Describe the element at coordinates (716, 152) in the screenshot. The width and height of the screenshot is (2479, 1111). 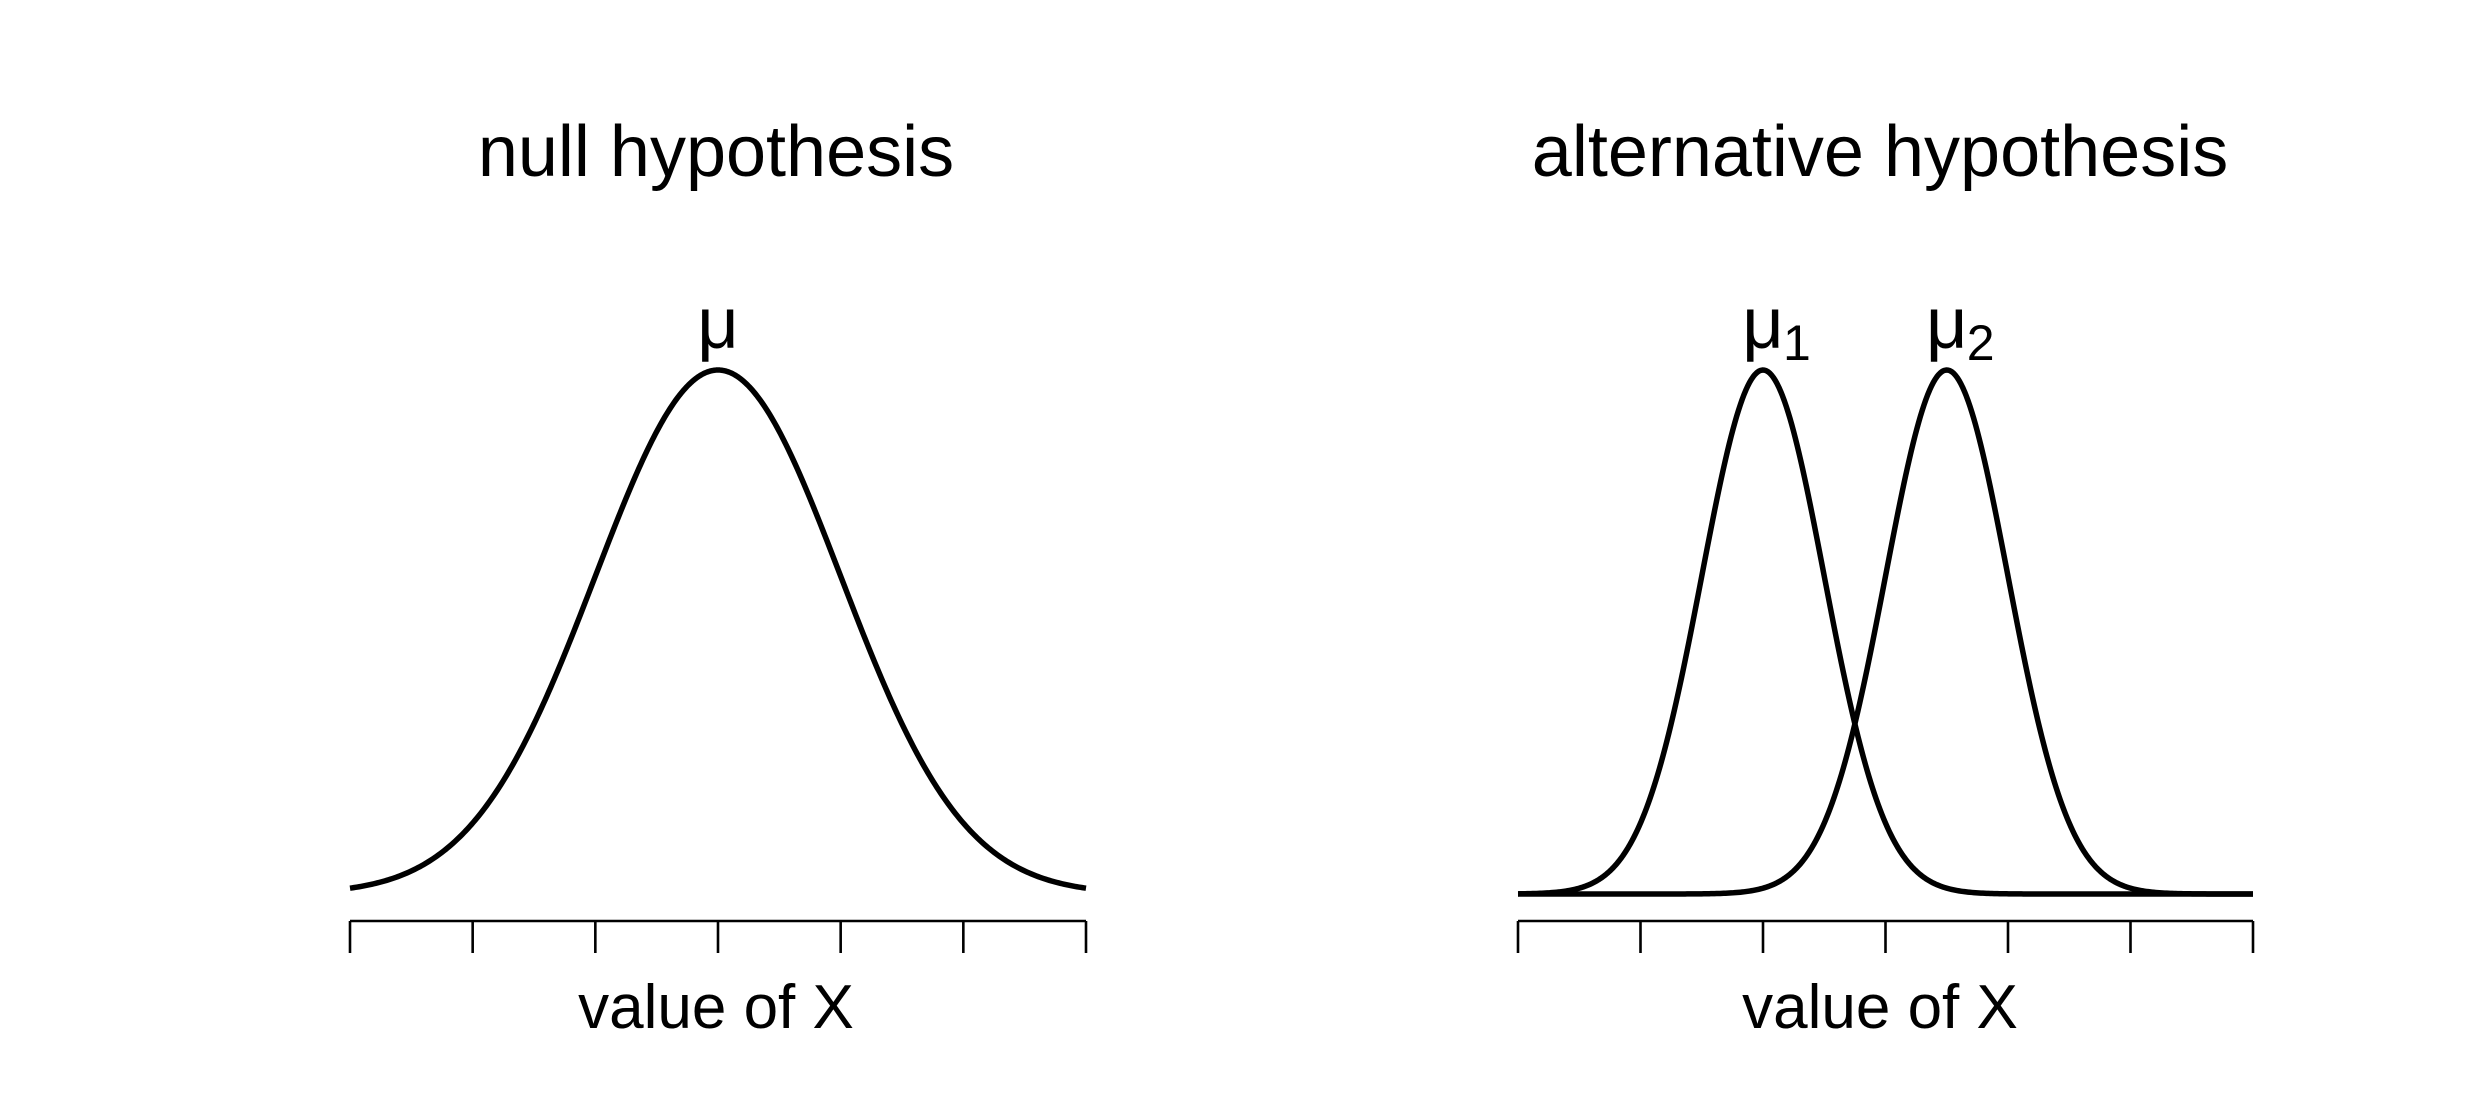
I see `chart-title: null hypothesis` at that location.